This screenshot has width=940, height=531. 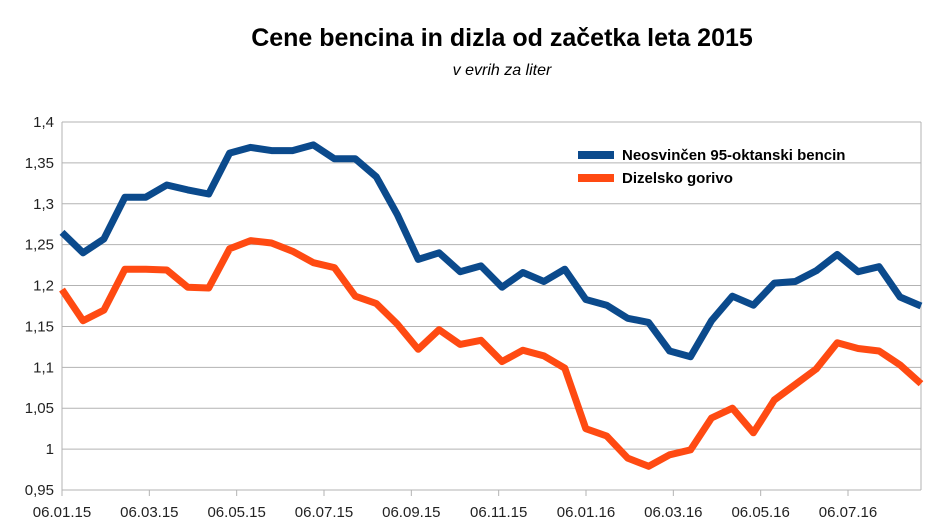 What do you see at coordinates (39, 408) in the screenshot?
I see `y-tick-label: 1,05` at bounding box center [39, 408].